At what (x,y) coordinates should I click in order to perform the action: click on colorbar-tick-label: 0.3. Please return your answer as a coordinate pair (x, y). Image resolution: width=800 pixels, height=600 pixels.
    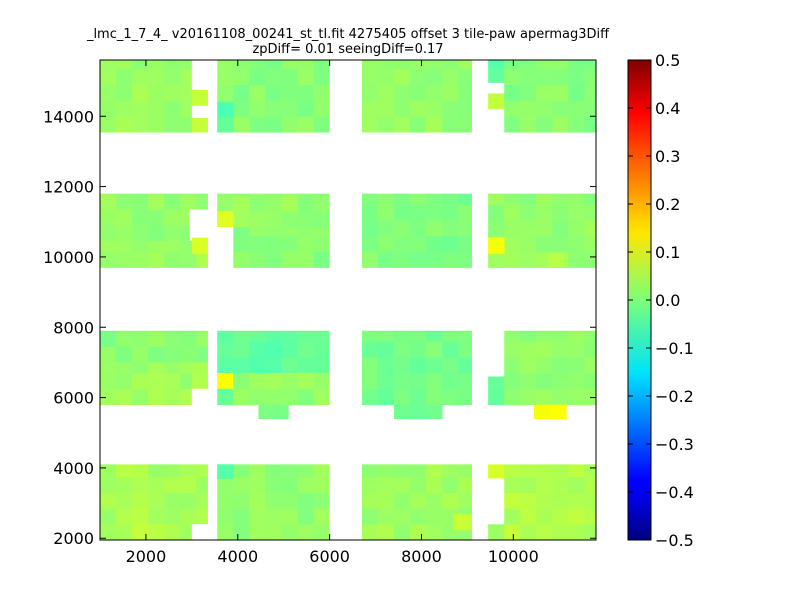
    Looking at the image, I should click on (667, 156).